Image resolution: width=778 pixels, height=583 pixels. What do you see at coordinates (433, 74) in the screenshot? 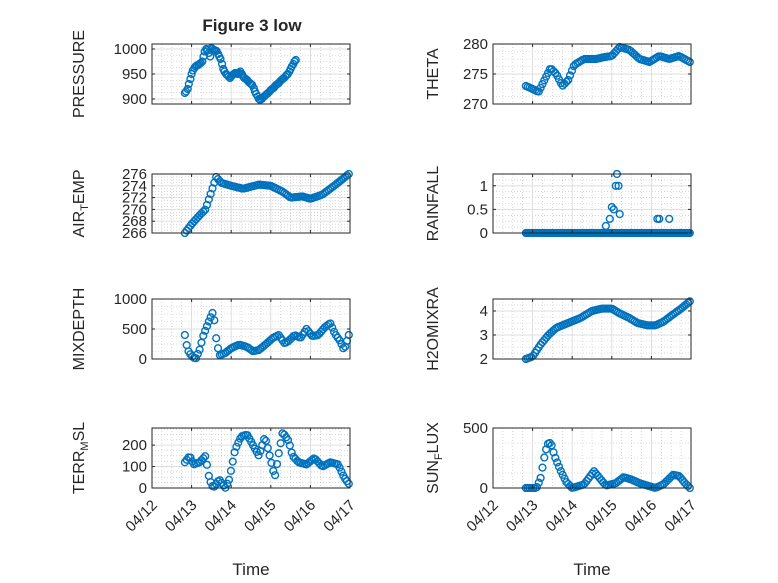
I see `y-axis-label: THETA` at bounding box center [433, 74].